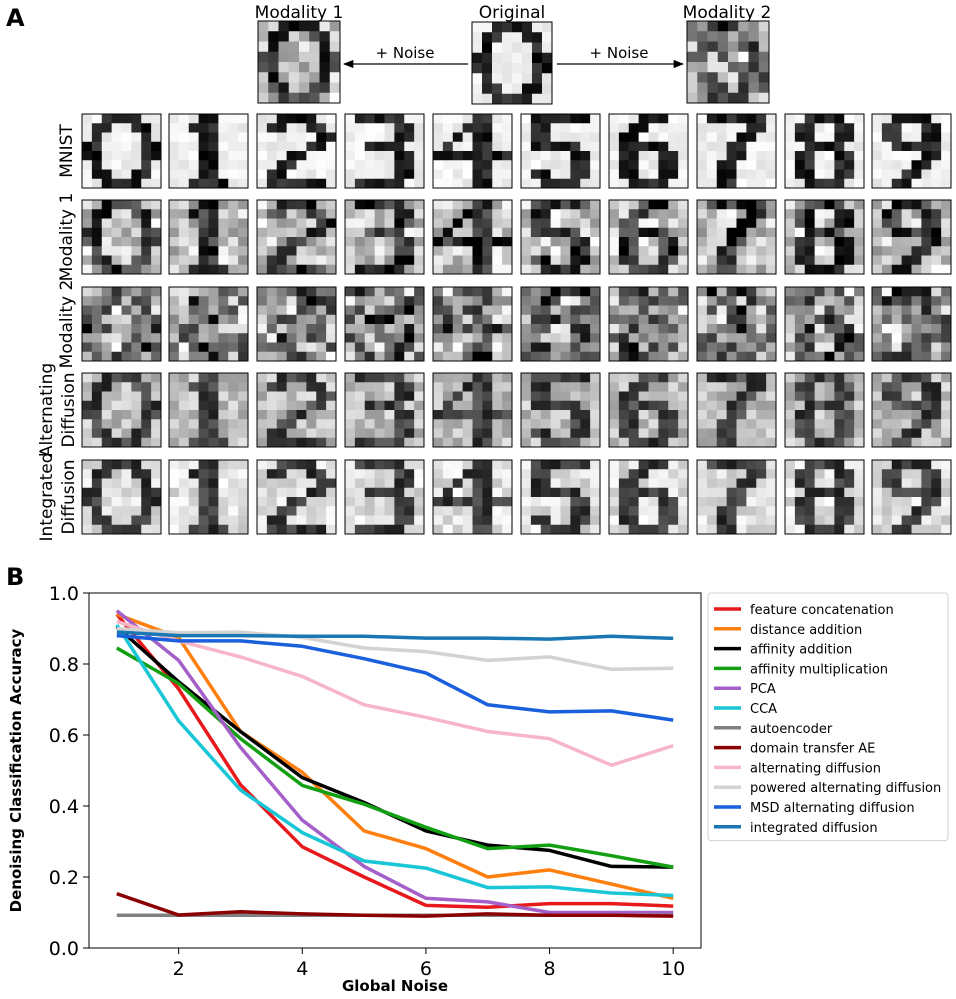 Image resolution: width=956 pixels, height=999 pixels. What do you see at coordinates (824, 497) in the screenshot?
I see `digit-cell-r4-d8` at bounding box center [824, 497].